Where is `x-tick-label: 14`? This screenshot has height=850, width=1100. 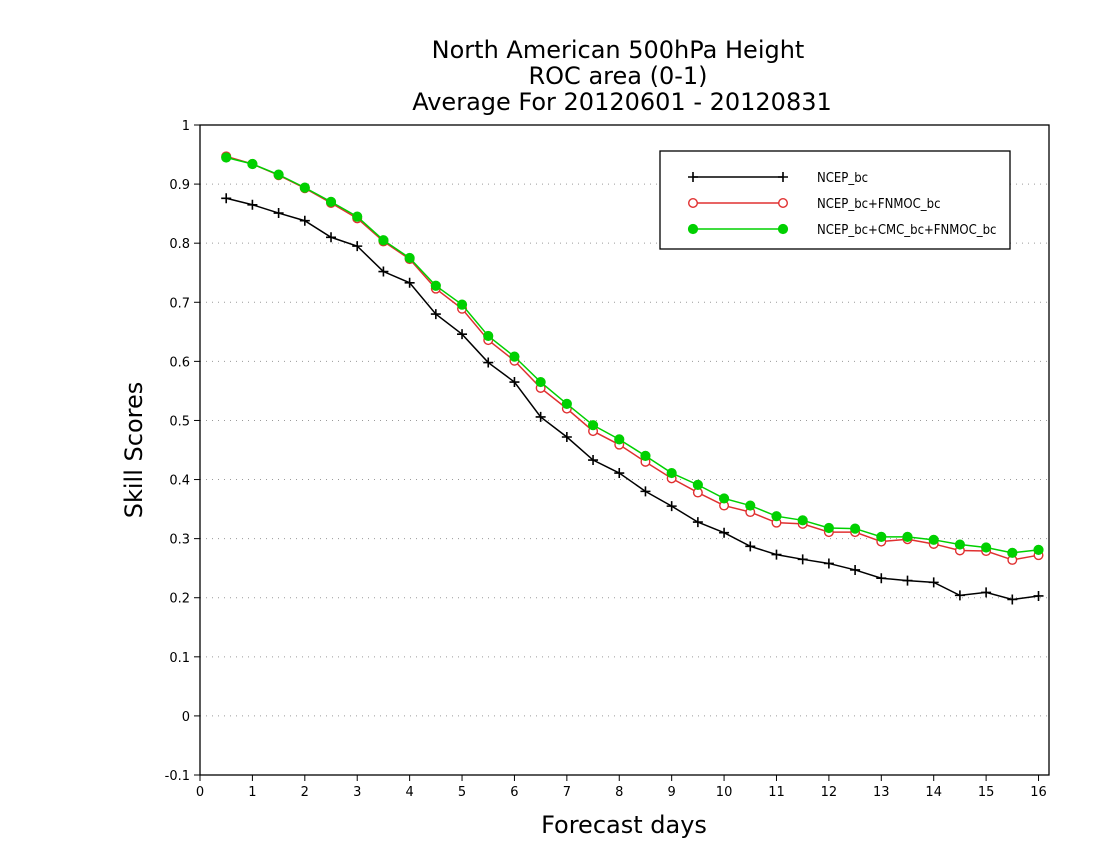 x-tick-label: 14 is located at coordinates (933, 792).